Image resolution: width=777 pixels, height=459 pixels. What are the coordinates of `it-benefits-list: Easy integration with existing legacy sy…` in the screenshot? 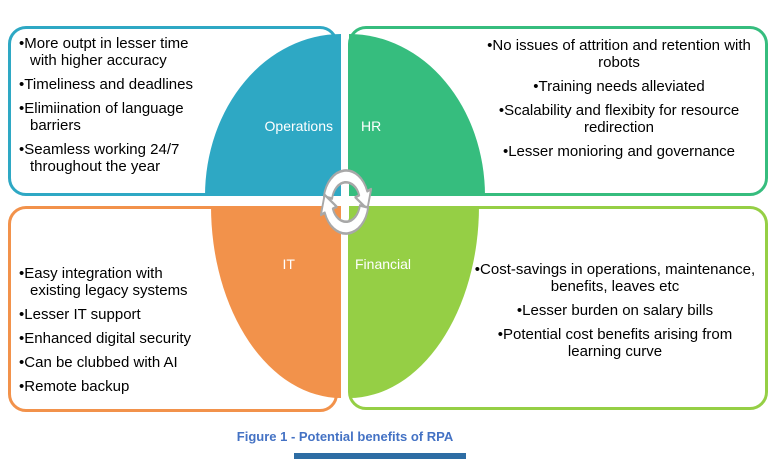 It's located at (116, 333).